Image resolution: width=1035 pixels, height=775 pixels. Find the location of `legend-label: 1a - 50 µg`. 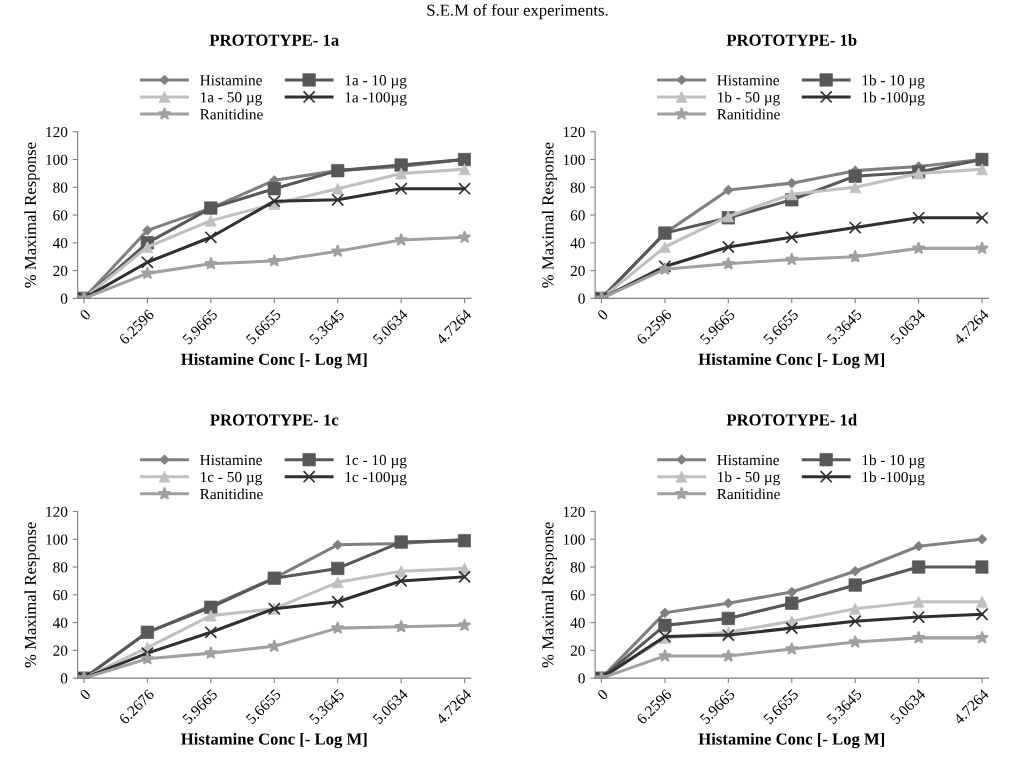

legend-label: 1a - 50 µg is located at coordinates (231, 99).